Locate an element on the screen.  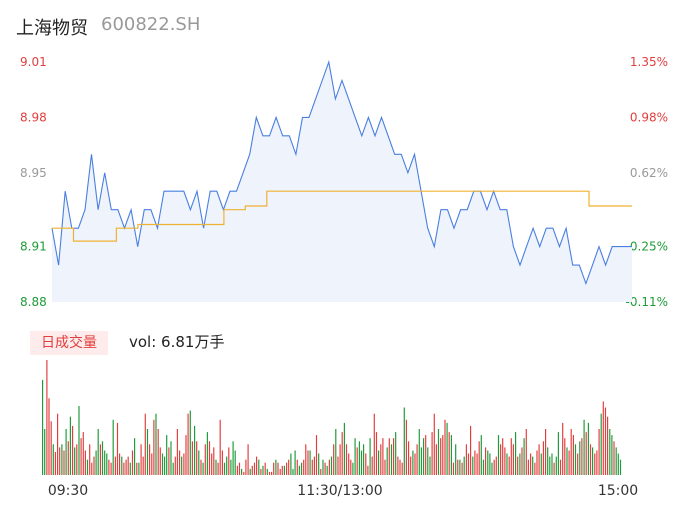
stock-code: 600822.SH is located at coordinates (151, 24).